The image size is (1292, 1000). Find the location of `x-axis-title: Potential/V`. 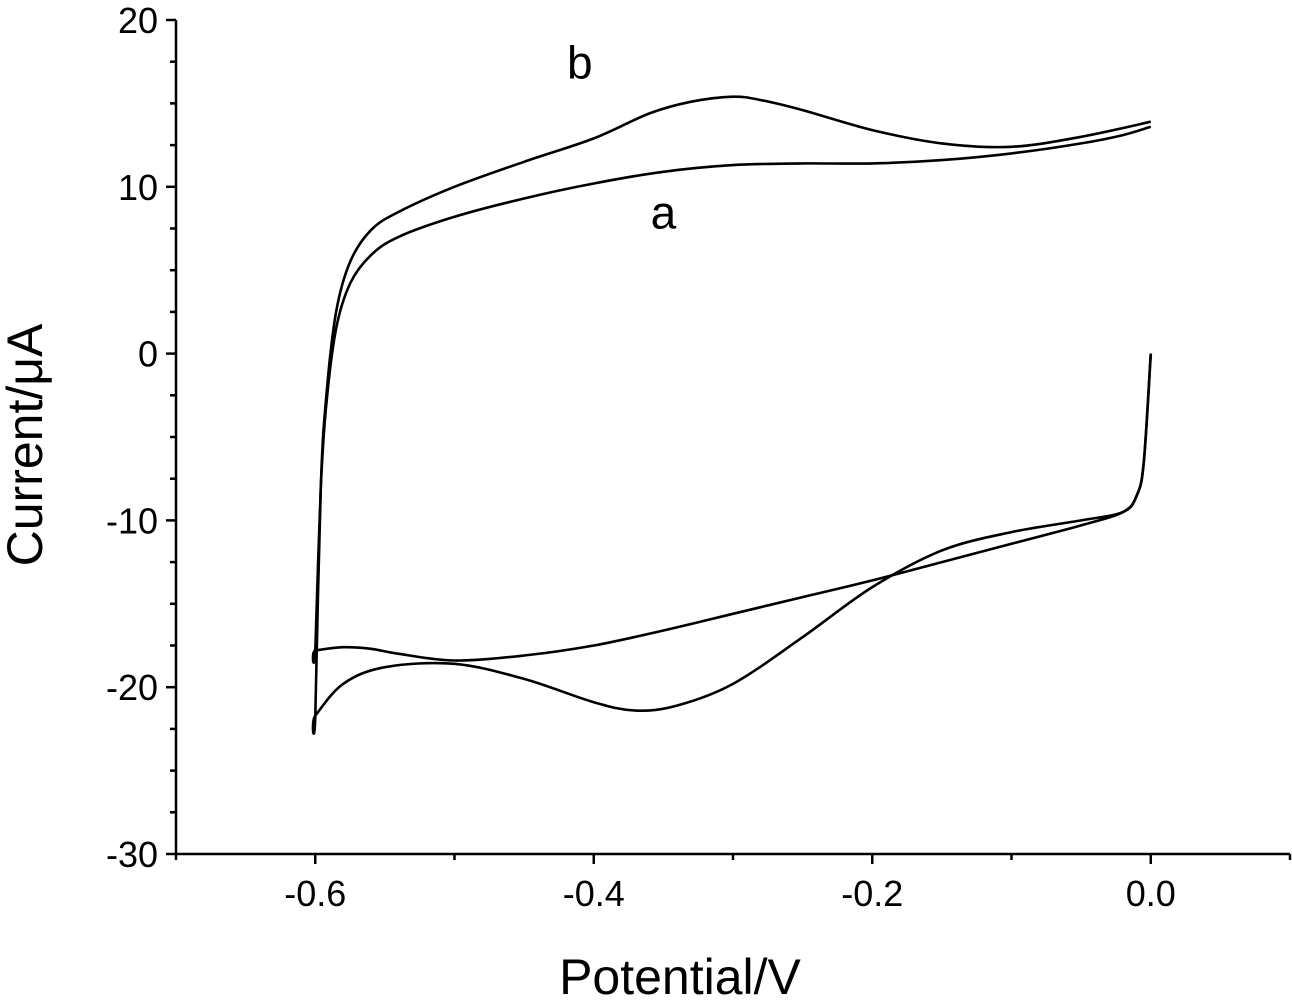

x-axis-title: Potential/V is located at coordinates (680, 974).